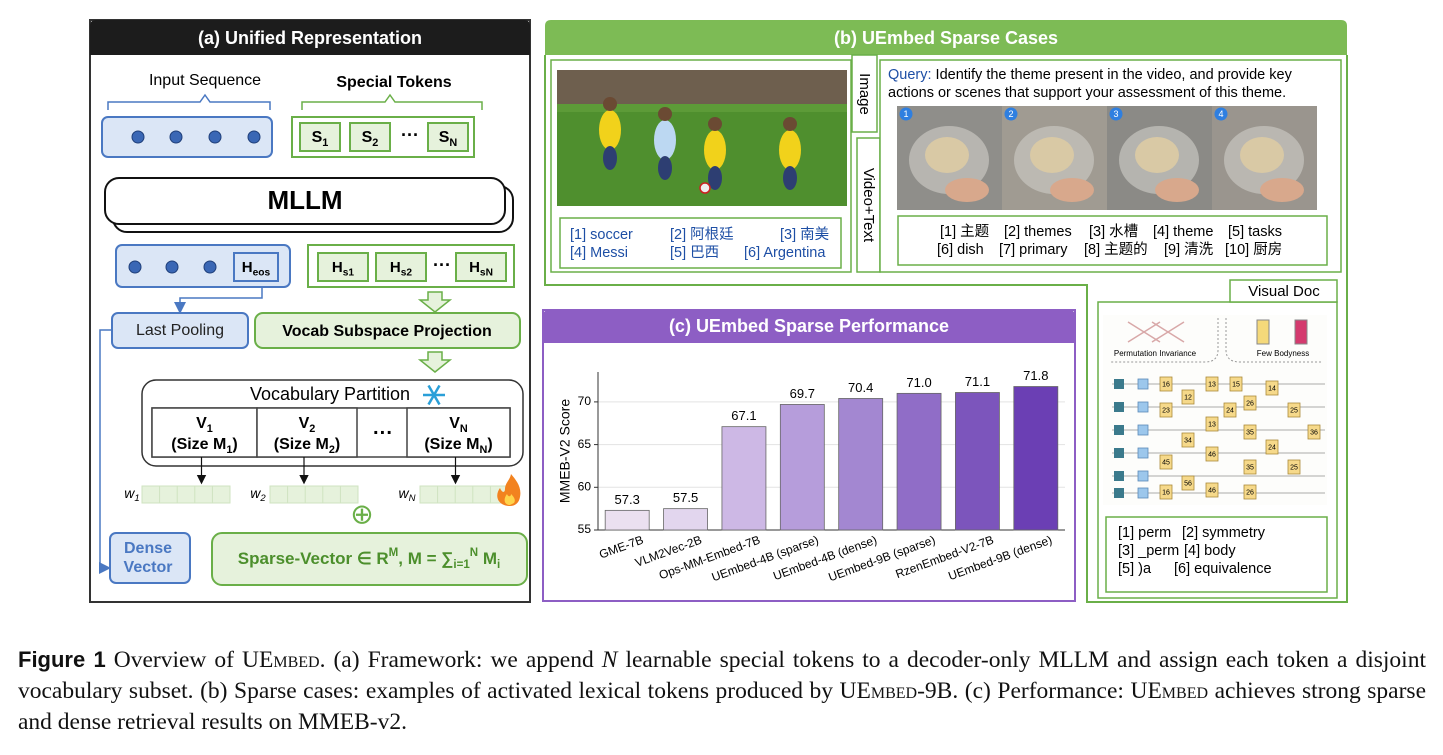 Image resolution: width=1443 pixels, height=755 pixels. I want to click on visual-doc-title: Visual Doc, so click(1284, 291).